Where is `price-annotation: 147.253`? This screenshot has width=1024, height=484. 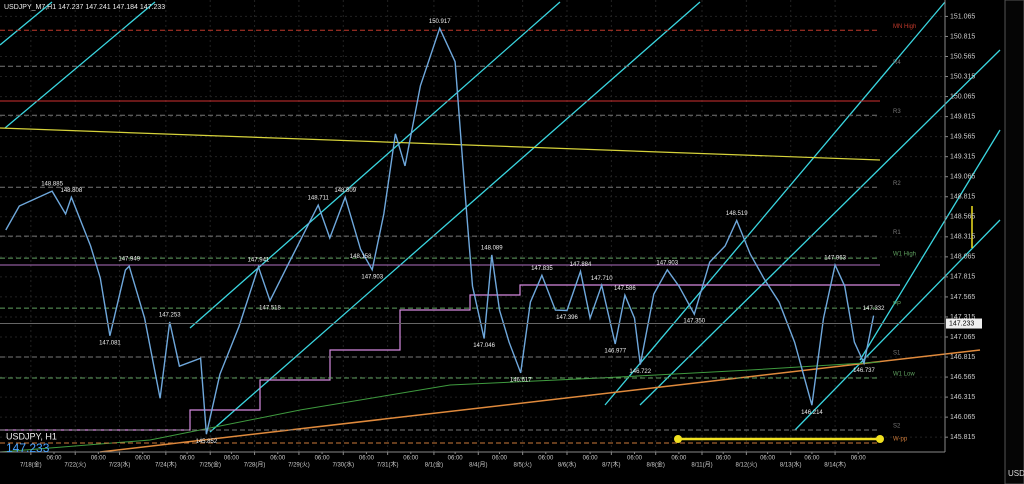 price-annotation: 147.253 is located at coordinates (170, 316).